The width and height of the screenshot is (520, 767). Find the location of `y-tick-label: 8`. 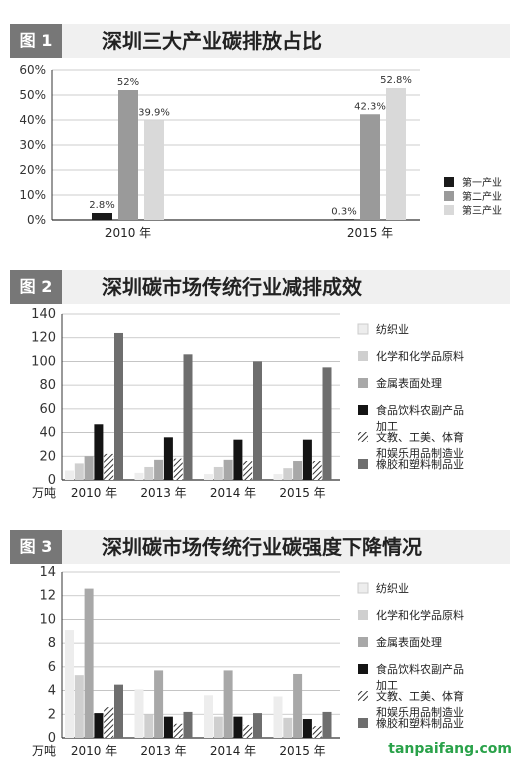

y-tick-label: 8 is located at coordinates (52, 643).